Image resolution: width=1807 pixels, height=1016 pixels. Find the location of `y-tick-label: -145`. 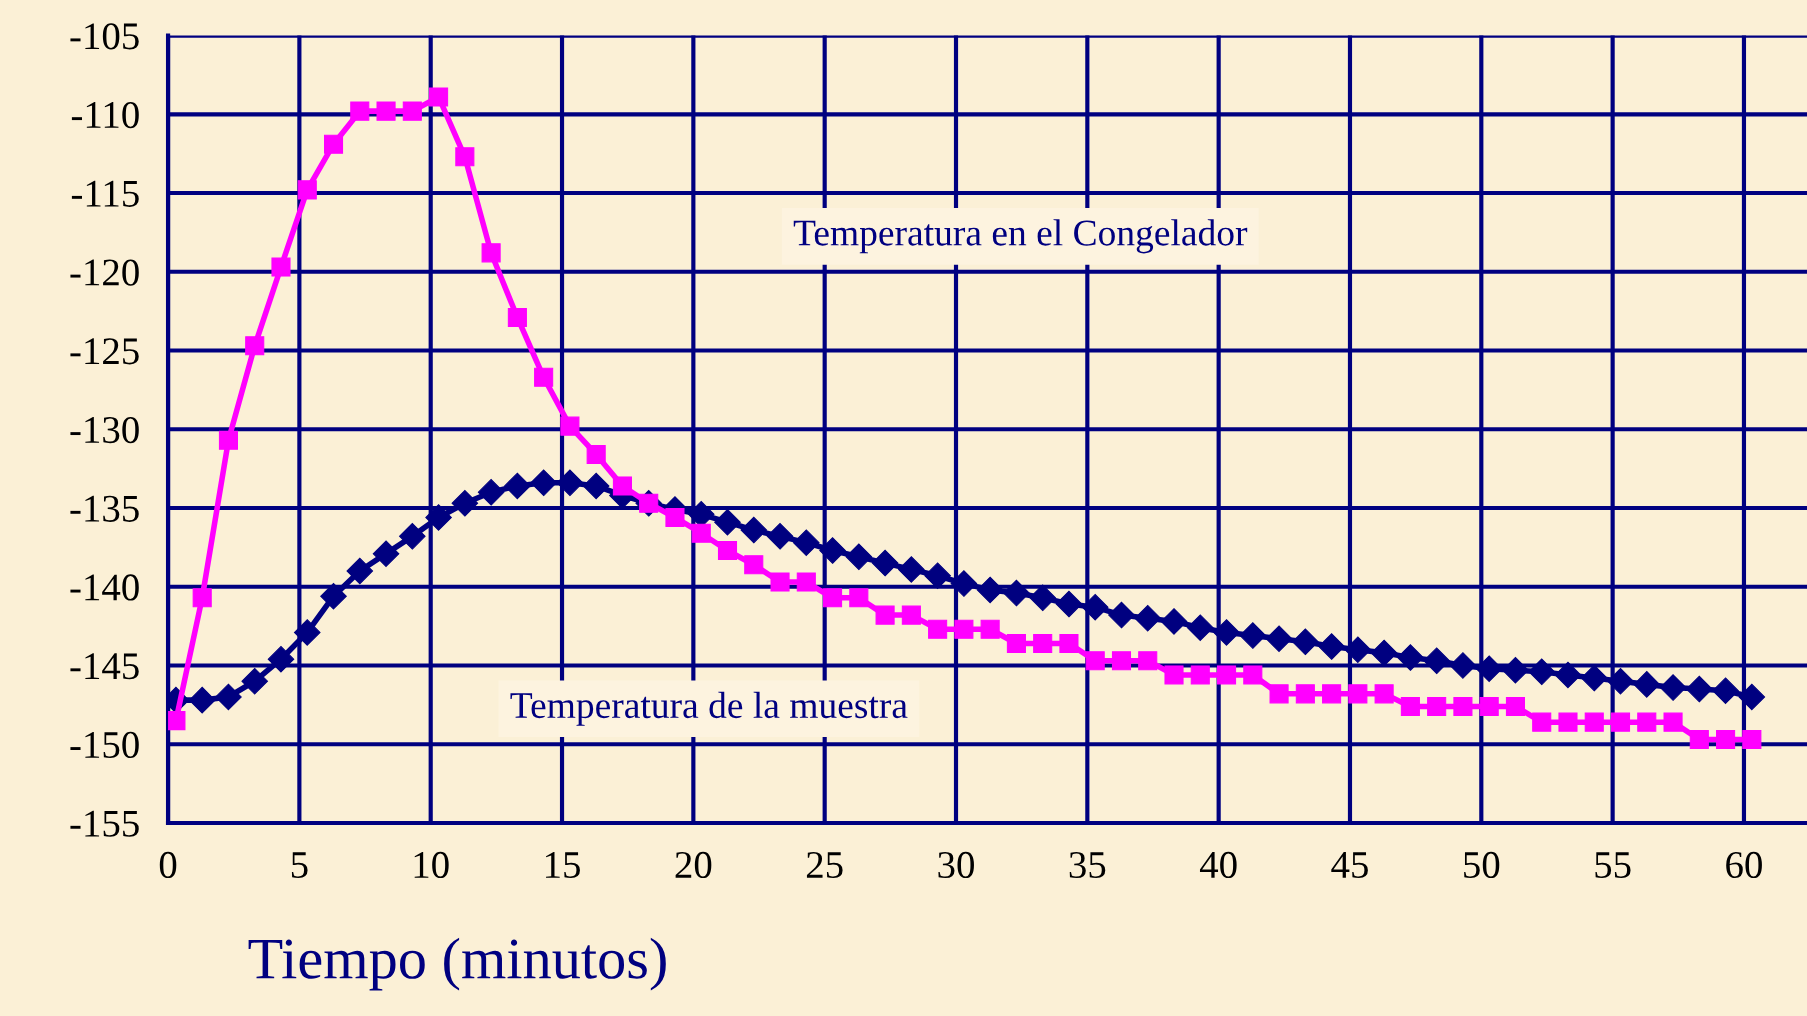

y-tick-label: -145 is located at coordinates (104, 666).